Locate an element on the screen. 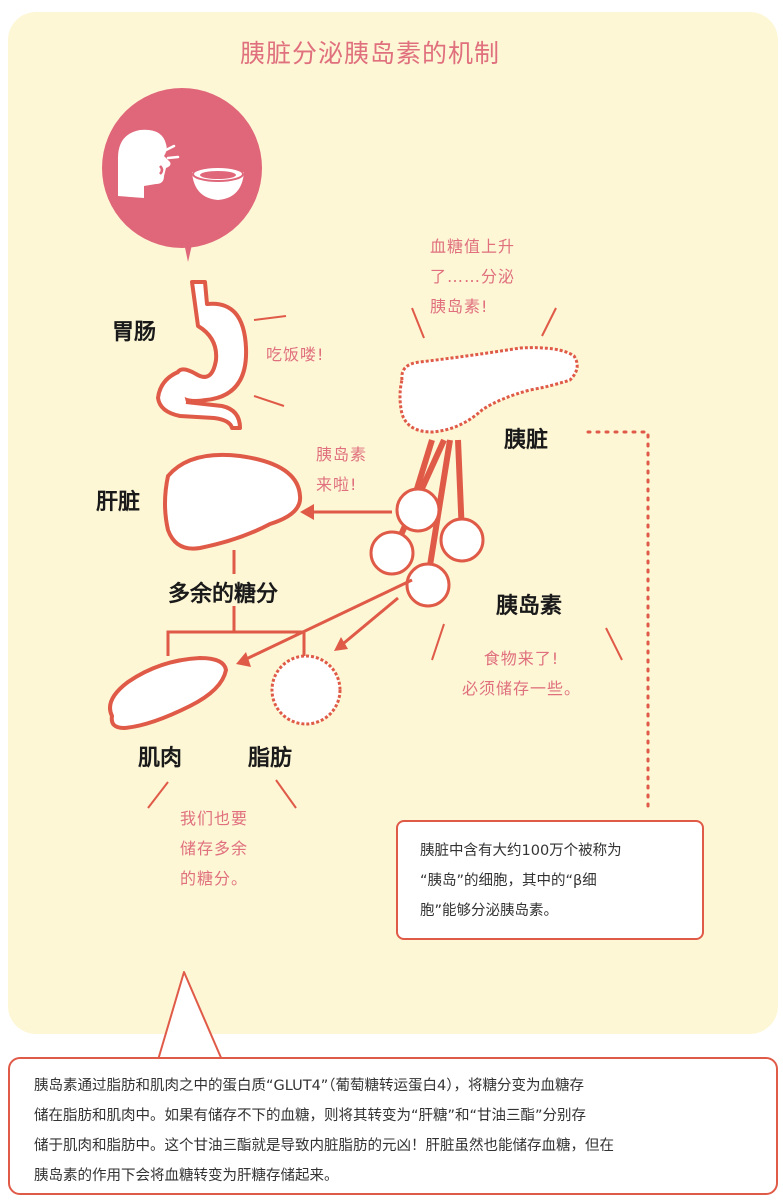  speech-marks is located at coordinates (385, 716).